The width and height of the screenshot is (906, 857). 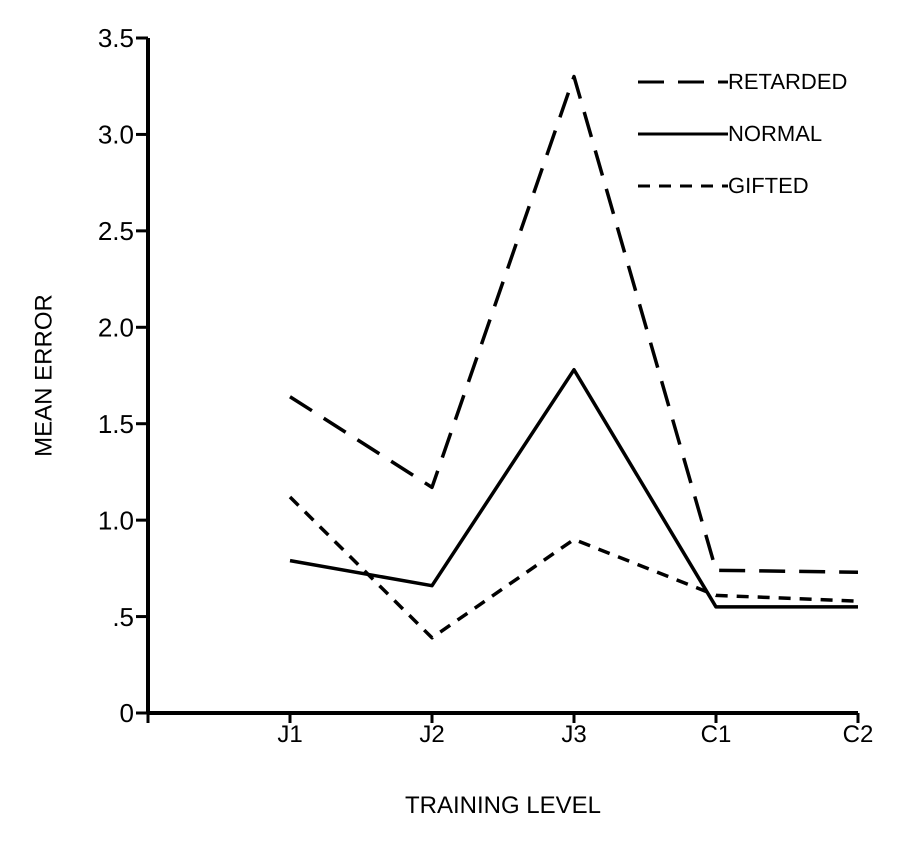 What do you see at coordinates (716, 734) in the screenshot?
I see `x-tick-label: C1` at bounding box center [716, 734].